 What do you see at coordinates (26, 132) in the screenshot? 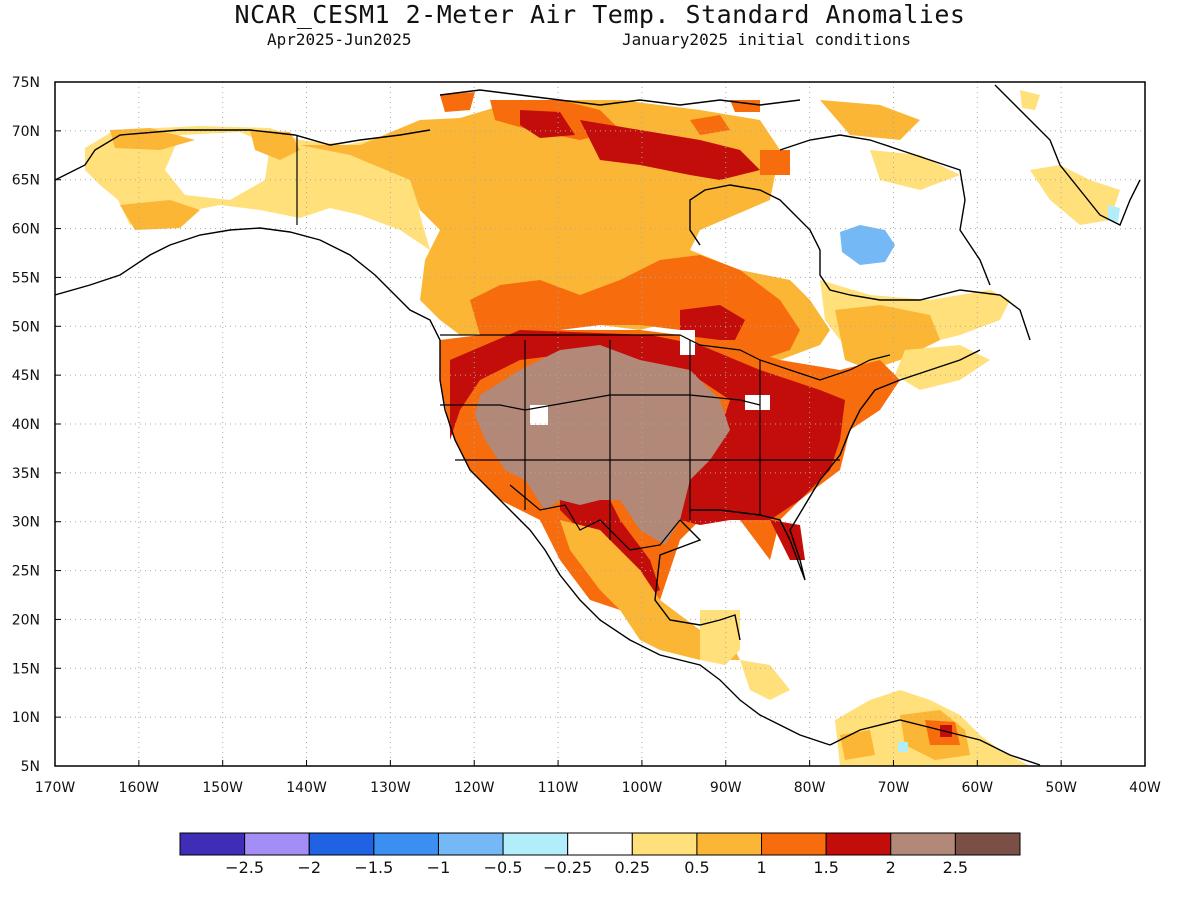
I see `lat-label: 70N` at bounding box center [26, 132].